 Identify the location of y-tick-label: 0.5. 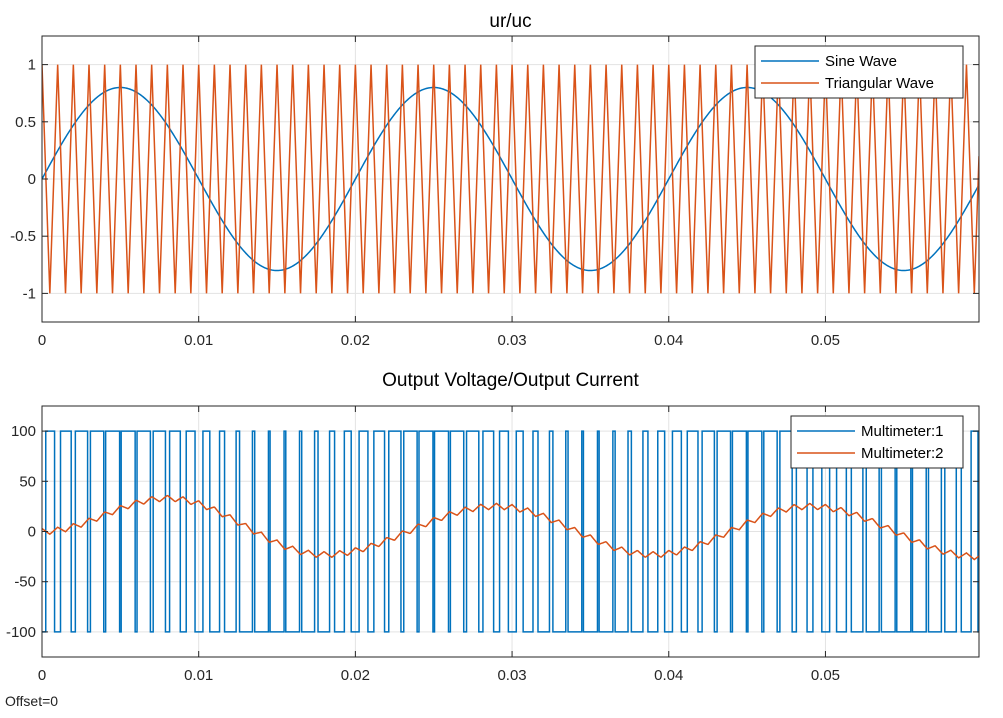
(25, 122).